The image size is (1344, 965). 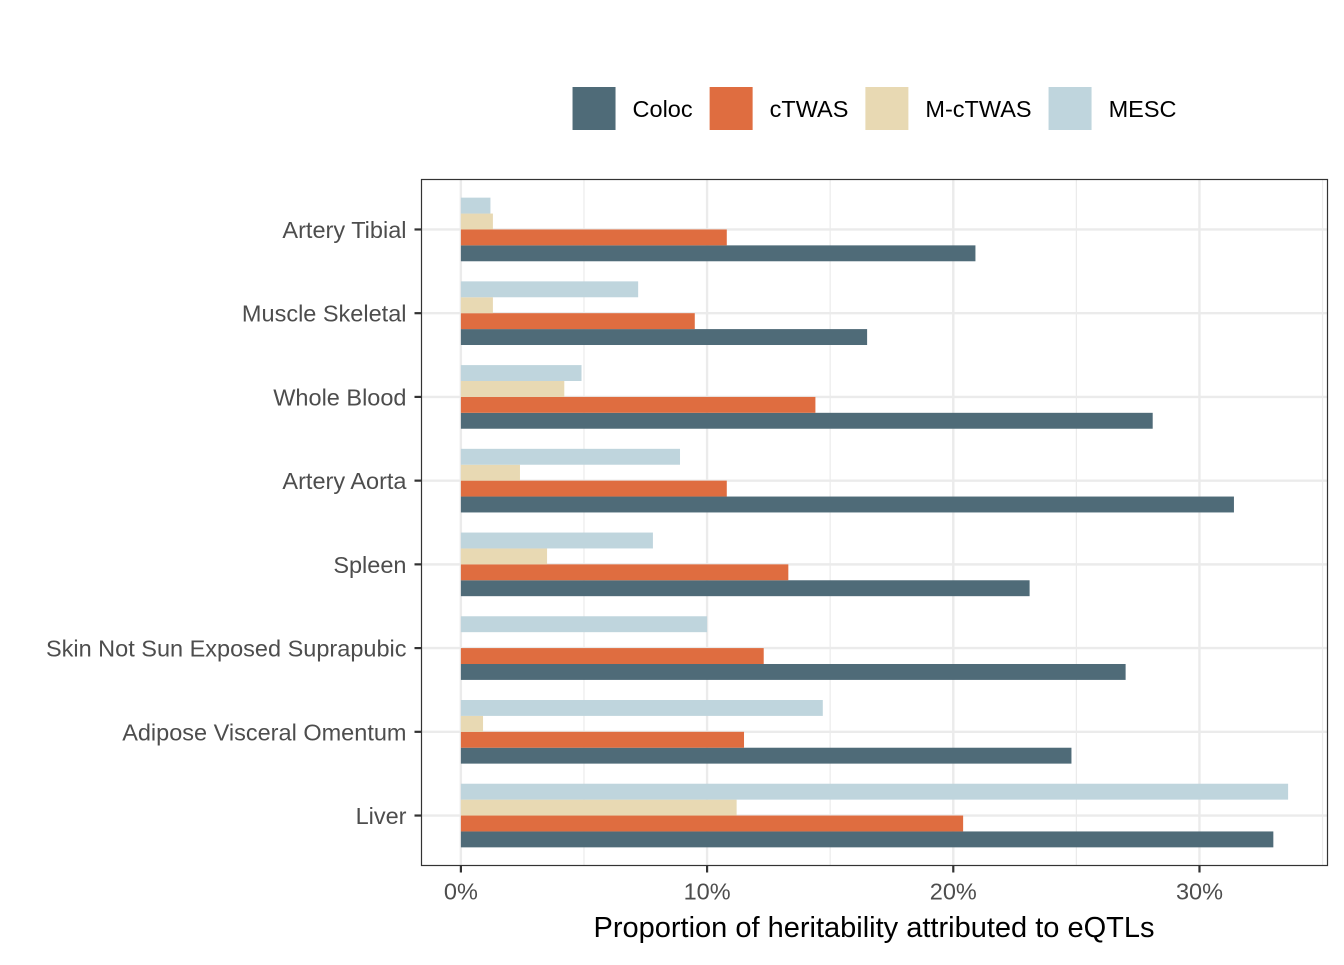 What do you see at coordinates (641, 707) in the screenshot?
I see `bar-mesc-adipose-visceral-omentum` at bounding box center [641, 707].